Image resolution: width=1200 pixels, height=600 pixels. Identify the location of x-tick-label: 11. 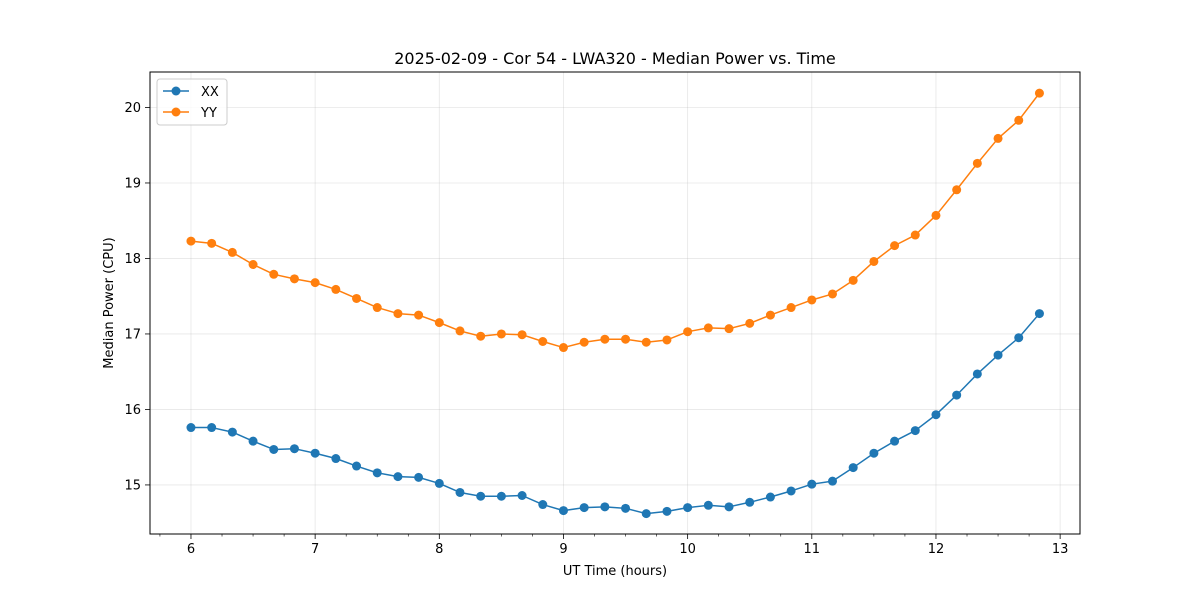
(812, 549).